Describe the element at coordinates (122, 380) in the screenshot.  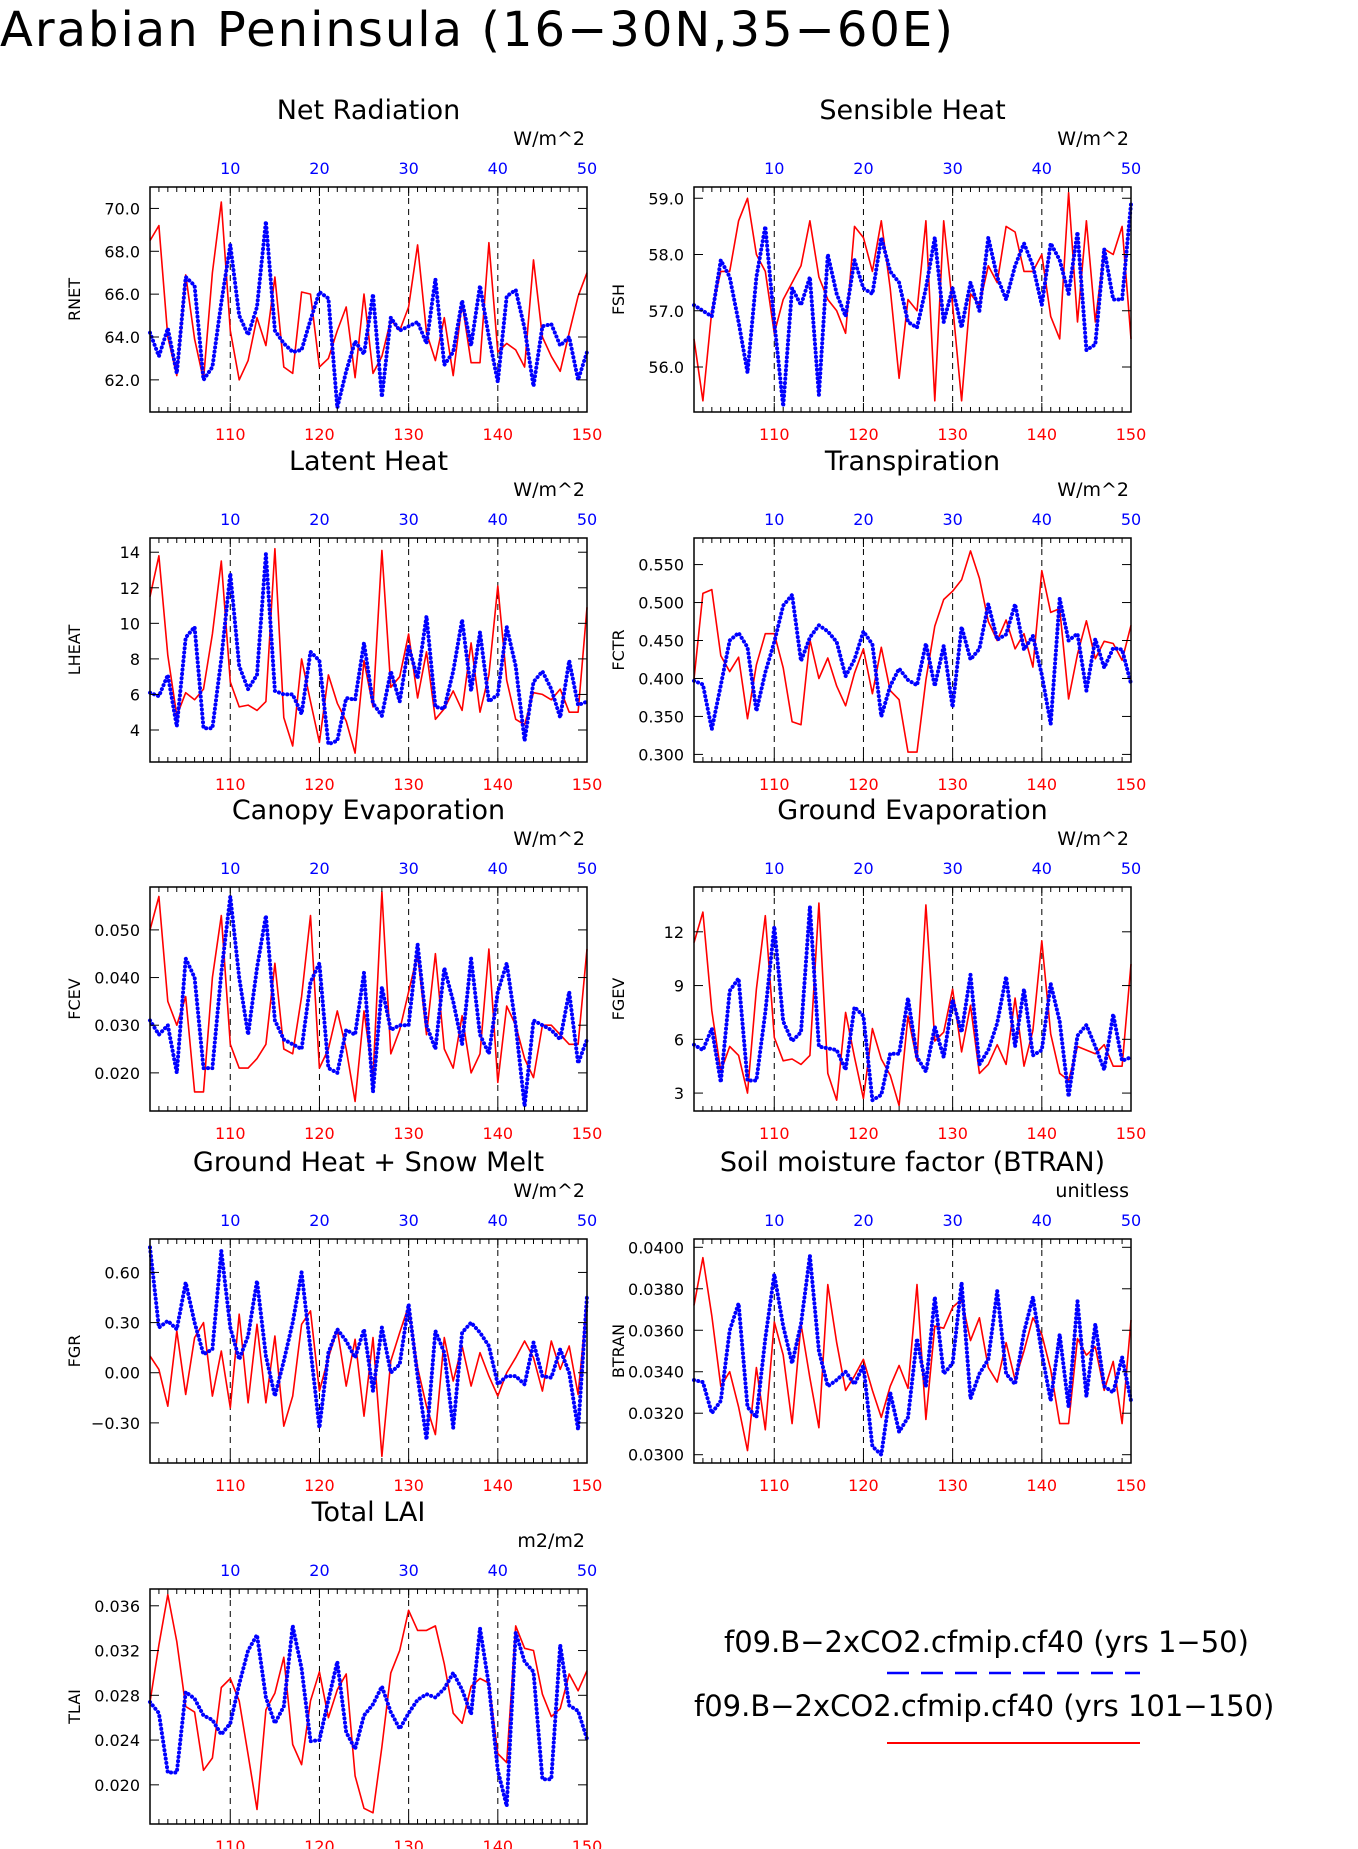
I see `y-tick-label: 62.0` at that location.